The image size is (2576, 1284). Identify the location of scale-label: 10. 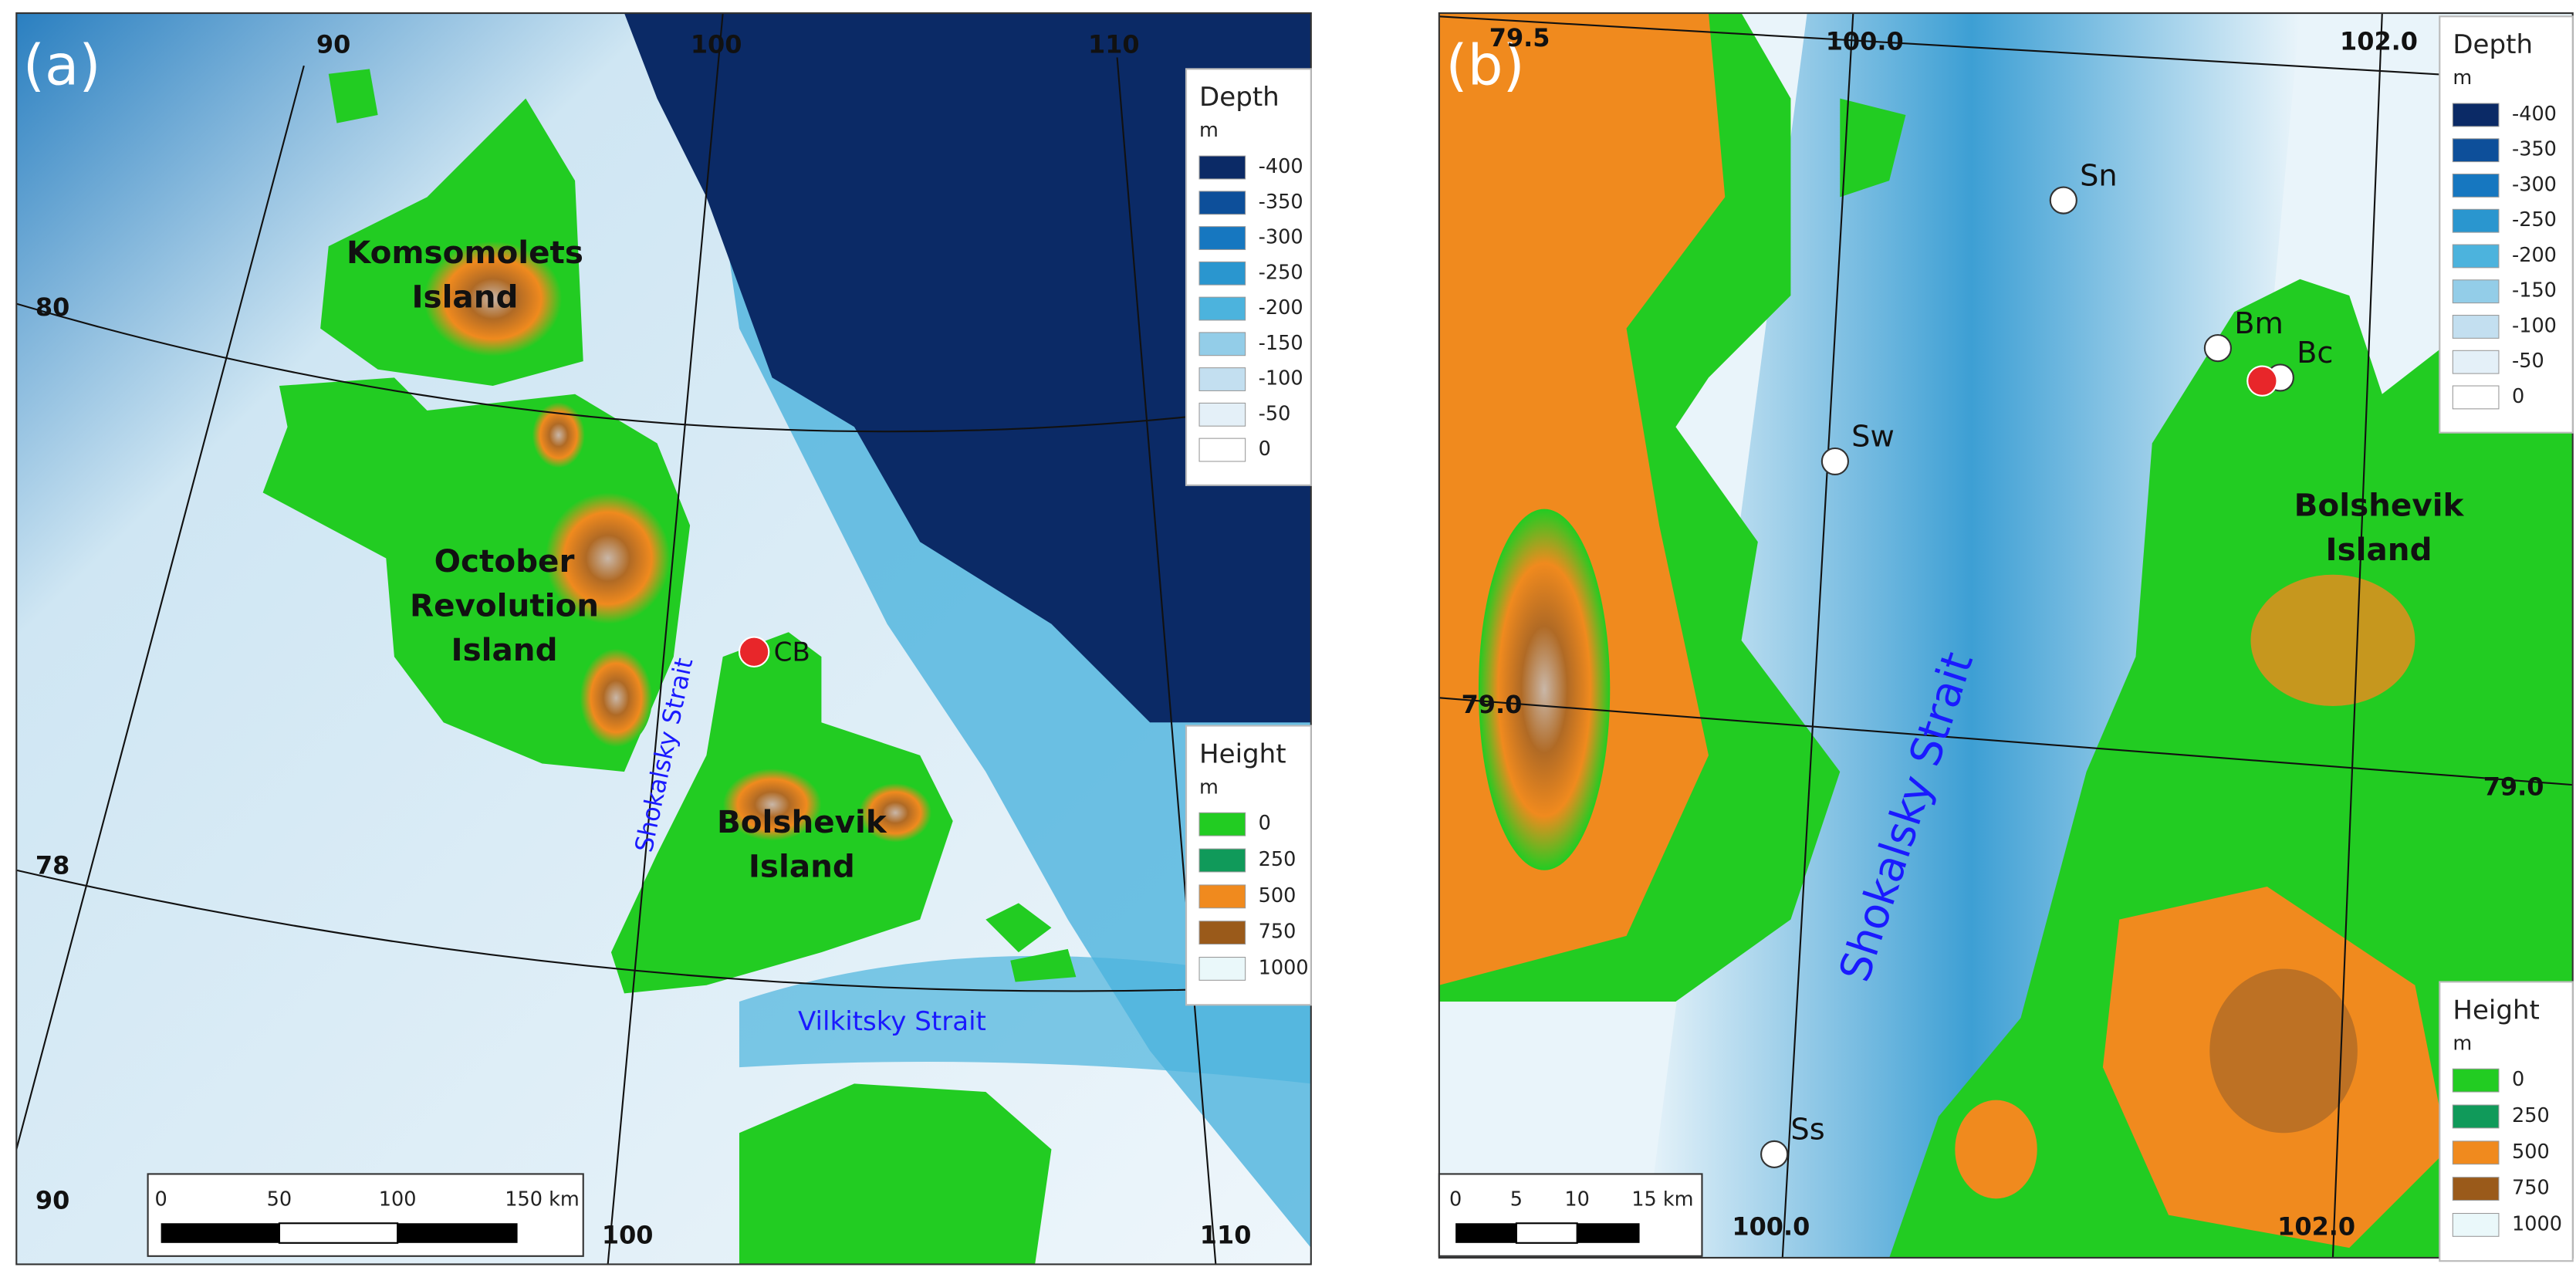
(1577, 1199).